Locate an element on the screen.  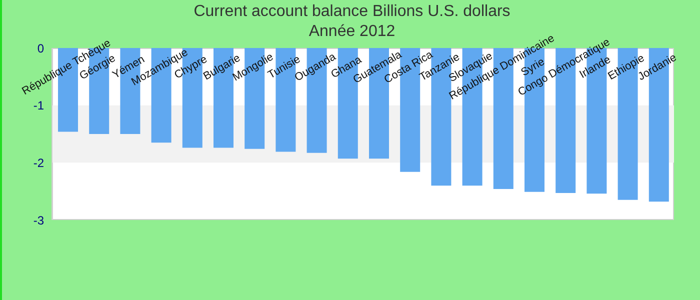
y-tick-label: -1 is located at coordinates (38, 105).